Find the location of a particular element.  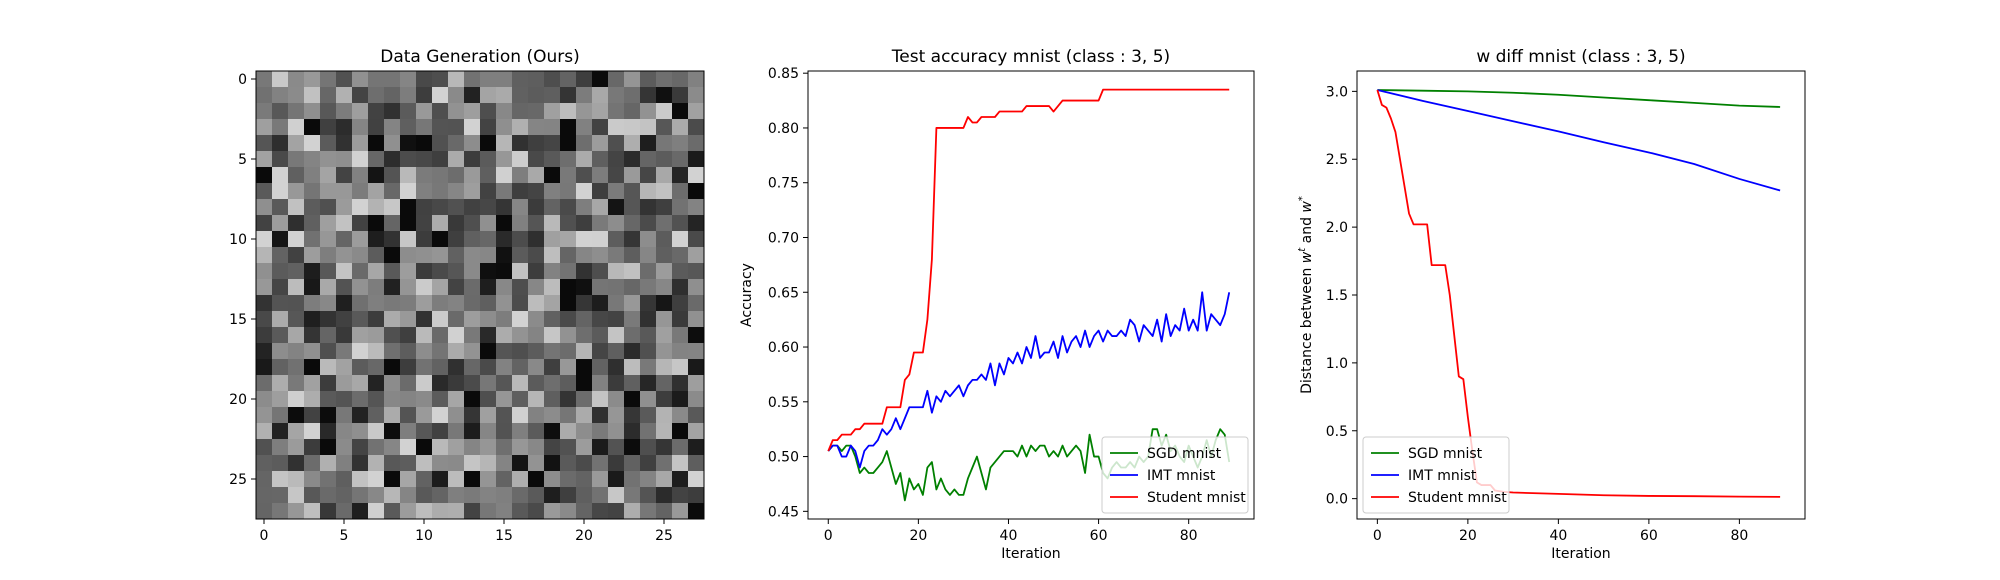

accuracy-ytick-label: 0.80 is located at coordinates (783, 129).